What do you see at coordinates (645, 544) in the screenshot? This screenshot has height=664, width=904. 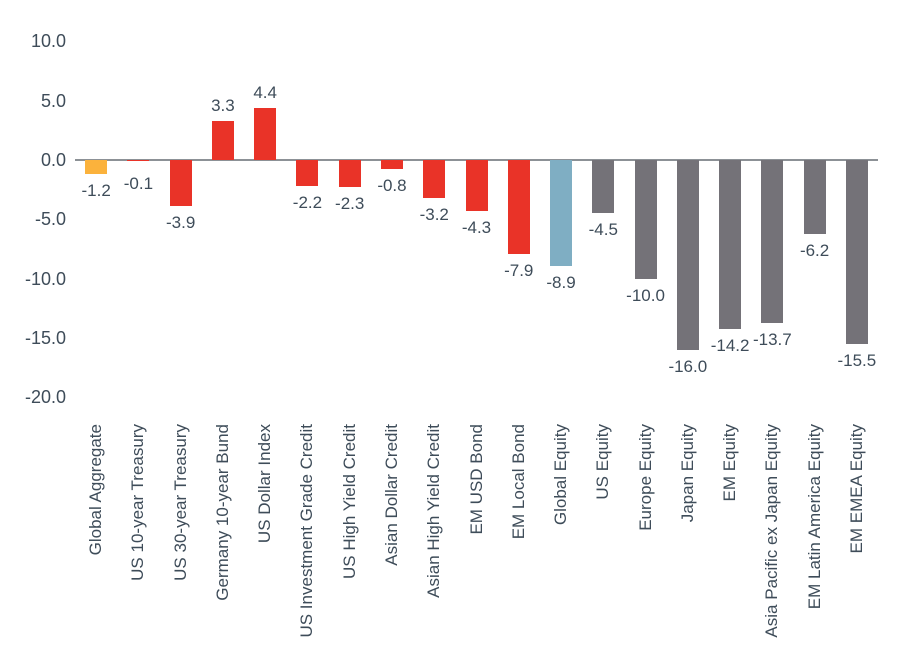 I see `x-label-cell: Europe Equity` at bounding box center [645, 544].